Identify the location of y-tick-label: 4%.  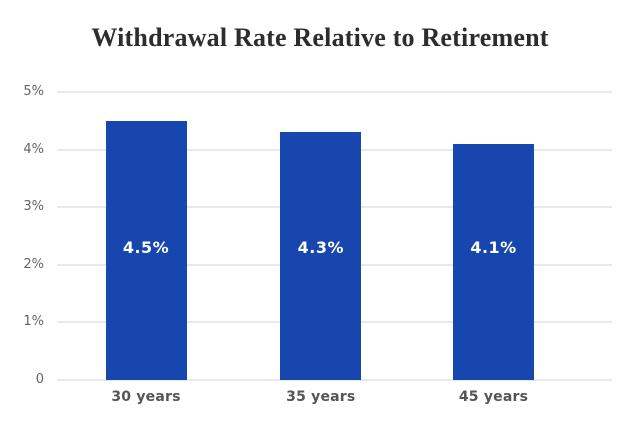
(33, 149).